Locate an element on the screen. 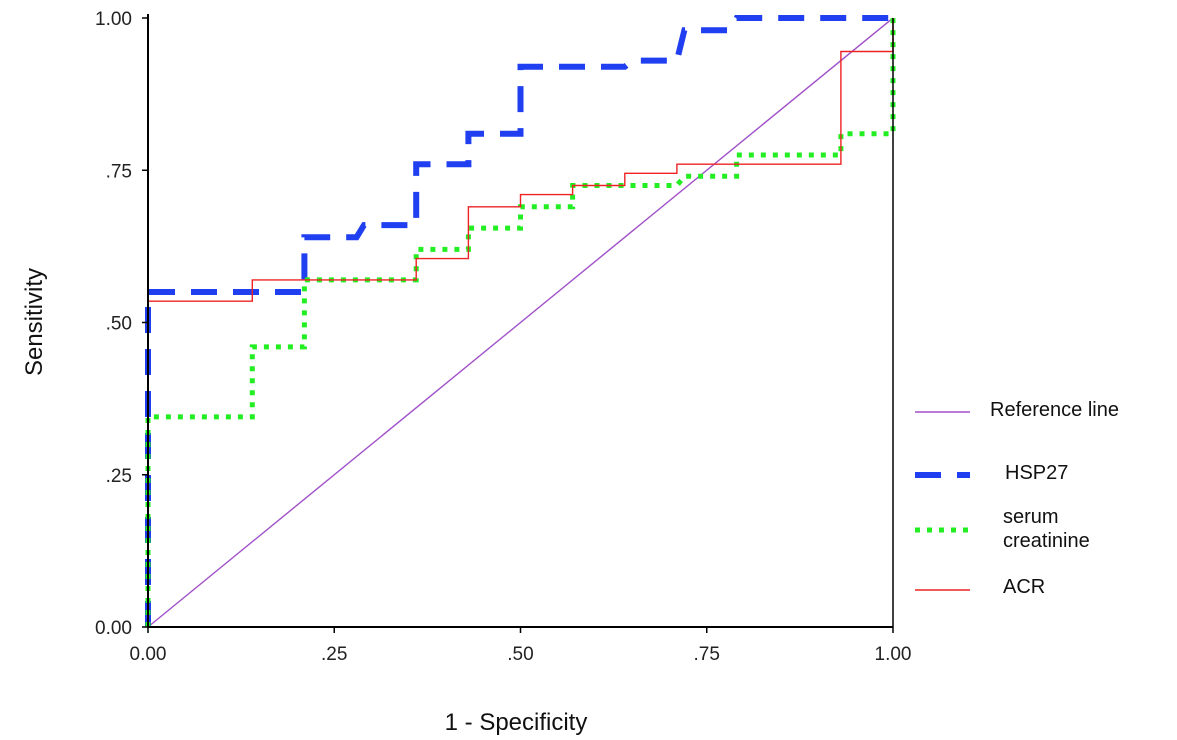 The width and height of the screenshot is (1177, 740). x-tick-label: .25 is located at coordinates (334, 654).